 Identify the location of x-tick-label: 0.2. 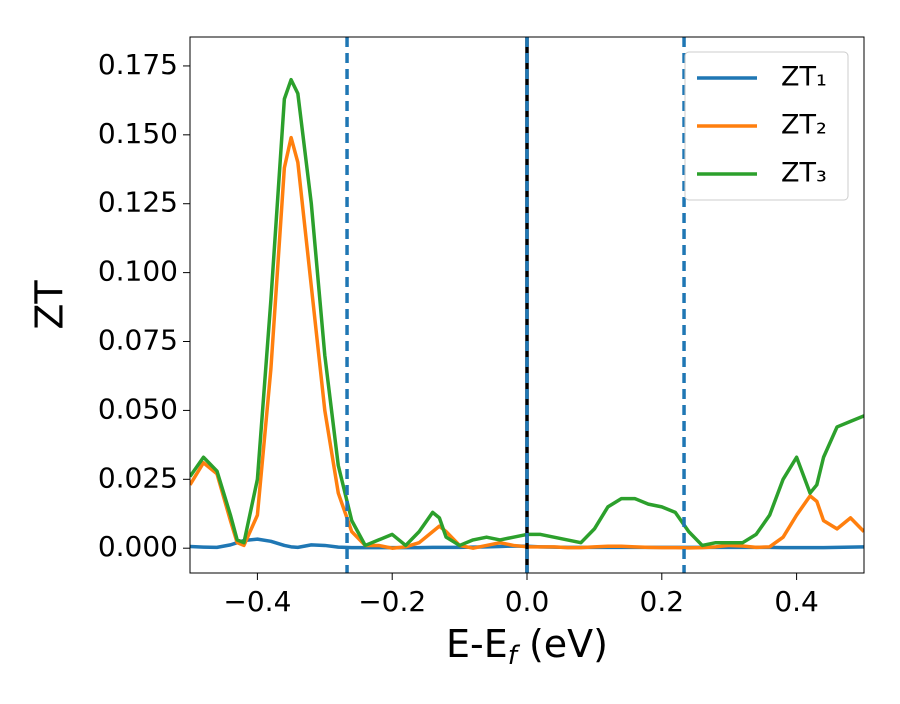
(662, 601).